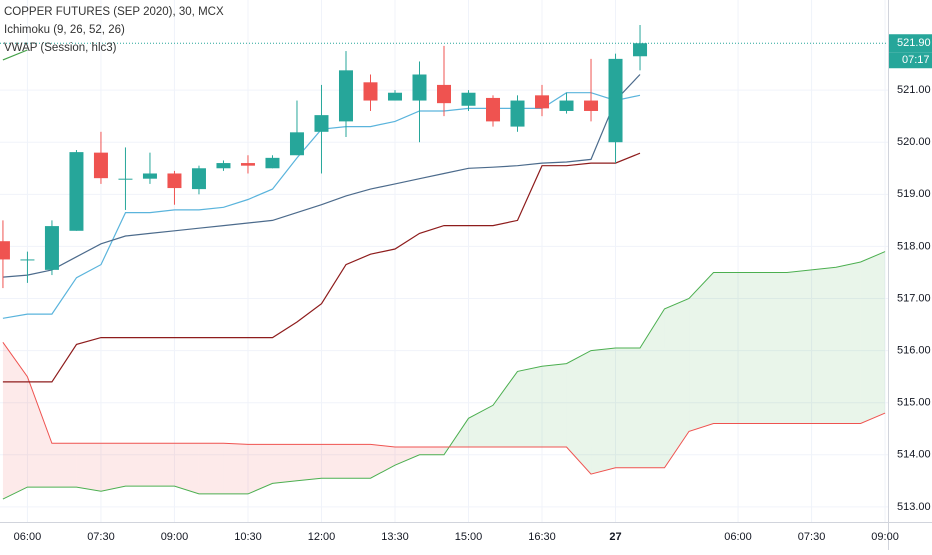 The image size is (932, 555). Describe the element at coordinates (914, 246) in the screenshot. I see `y-tick-label: 518.00` at that location.